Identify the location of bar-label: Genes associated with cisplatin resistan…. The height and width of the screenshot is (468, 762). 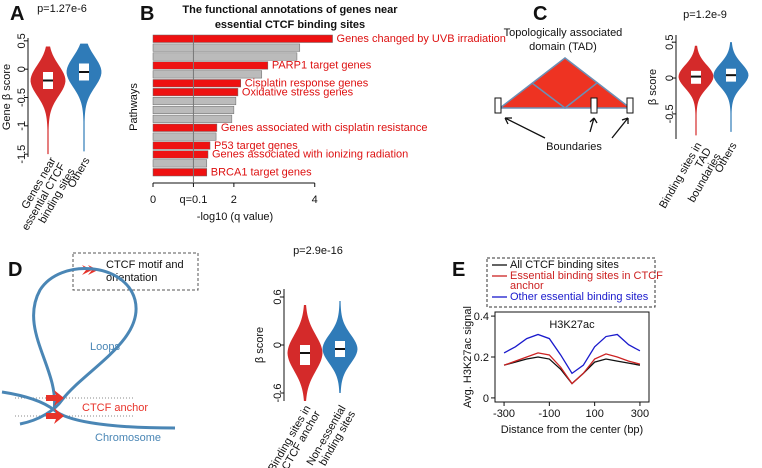
(324, 128).